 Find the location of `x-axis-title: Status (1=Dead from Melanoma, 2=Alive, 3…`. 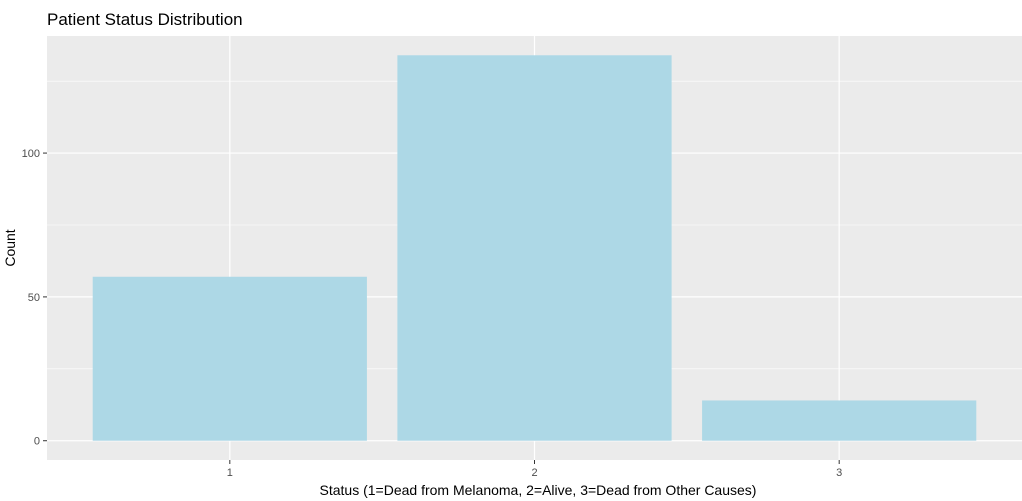

x-axis-title: Status (1=Dead from Melanoma, 2=Alive, 3… is located at coordinates (538, 490).